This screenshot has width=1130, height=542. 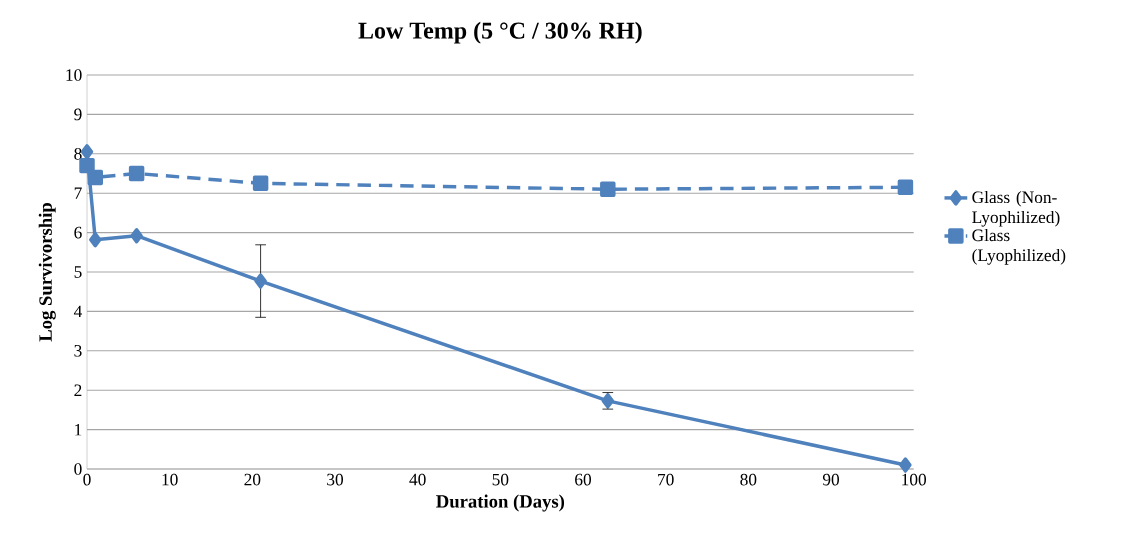 What do you see at coordinates (78, 272) in the screenshot?
I see `y-tick-label: 5` at bounding box center [78, 272].